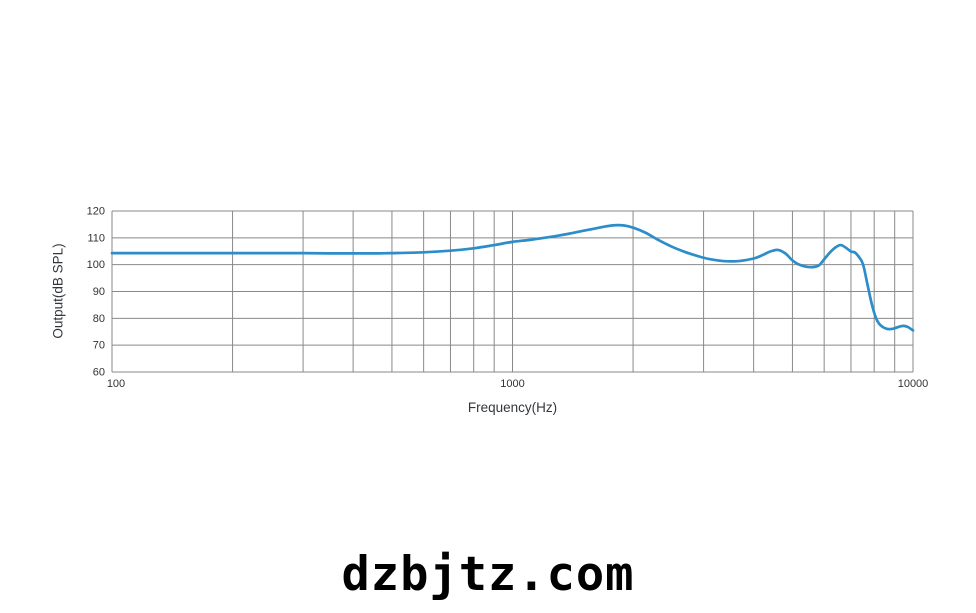 This screenshot has height=613, width=976. Describe the element at coordinates (488, 574) in the screenshot. I see `watermark-text: dzbjtz.com` at that location.